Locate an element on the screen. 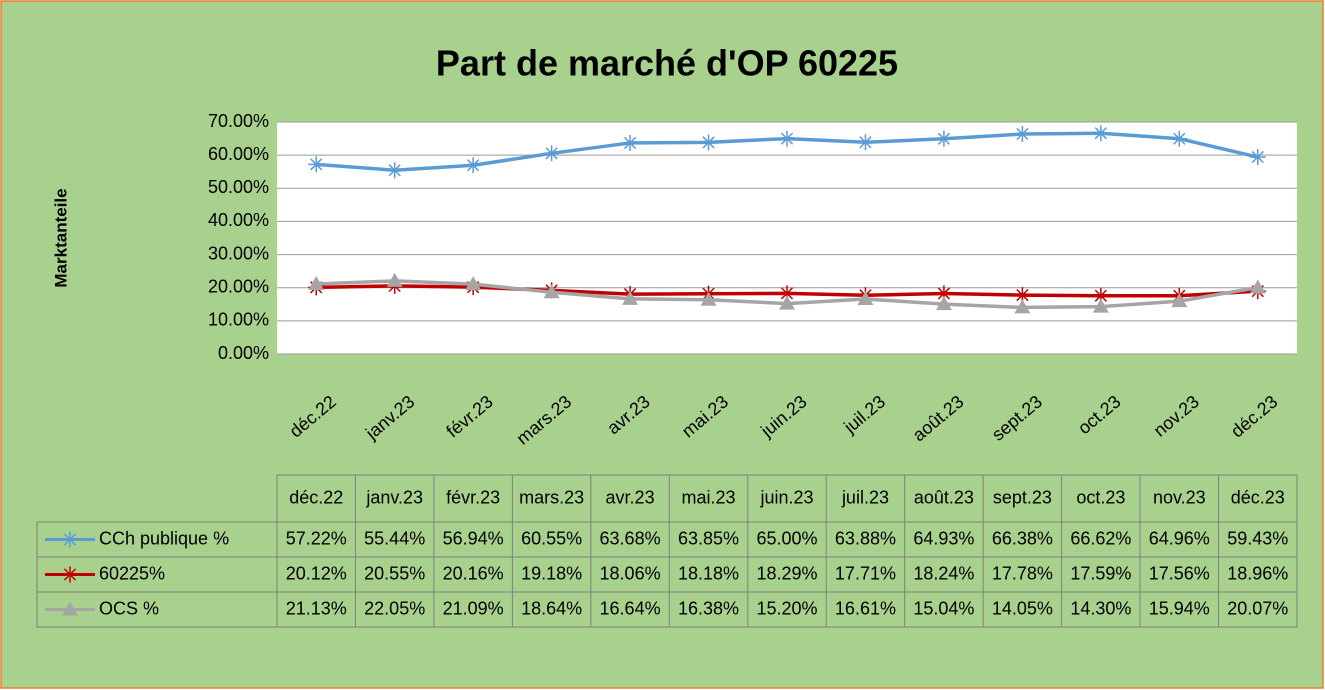  table-header: févr.23 is located at coordinates (473, 497).